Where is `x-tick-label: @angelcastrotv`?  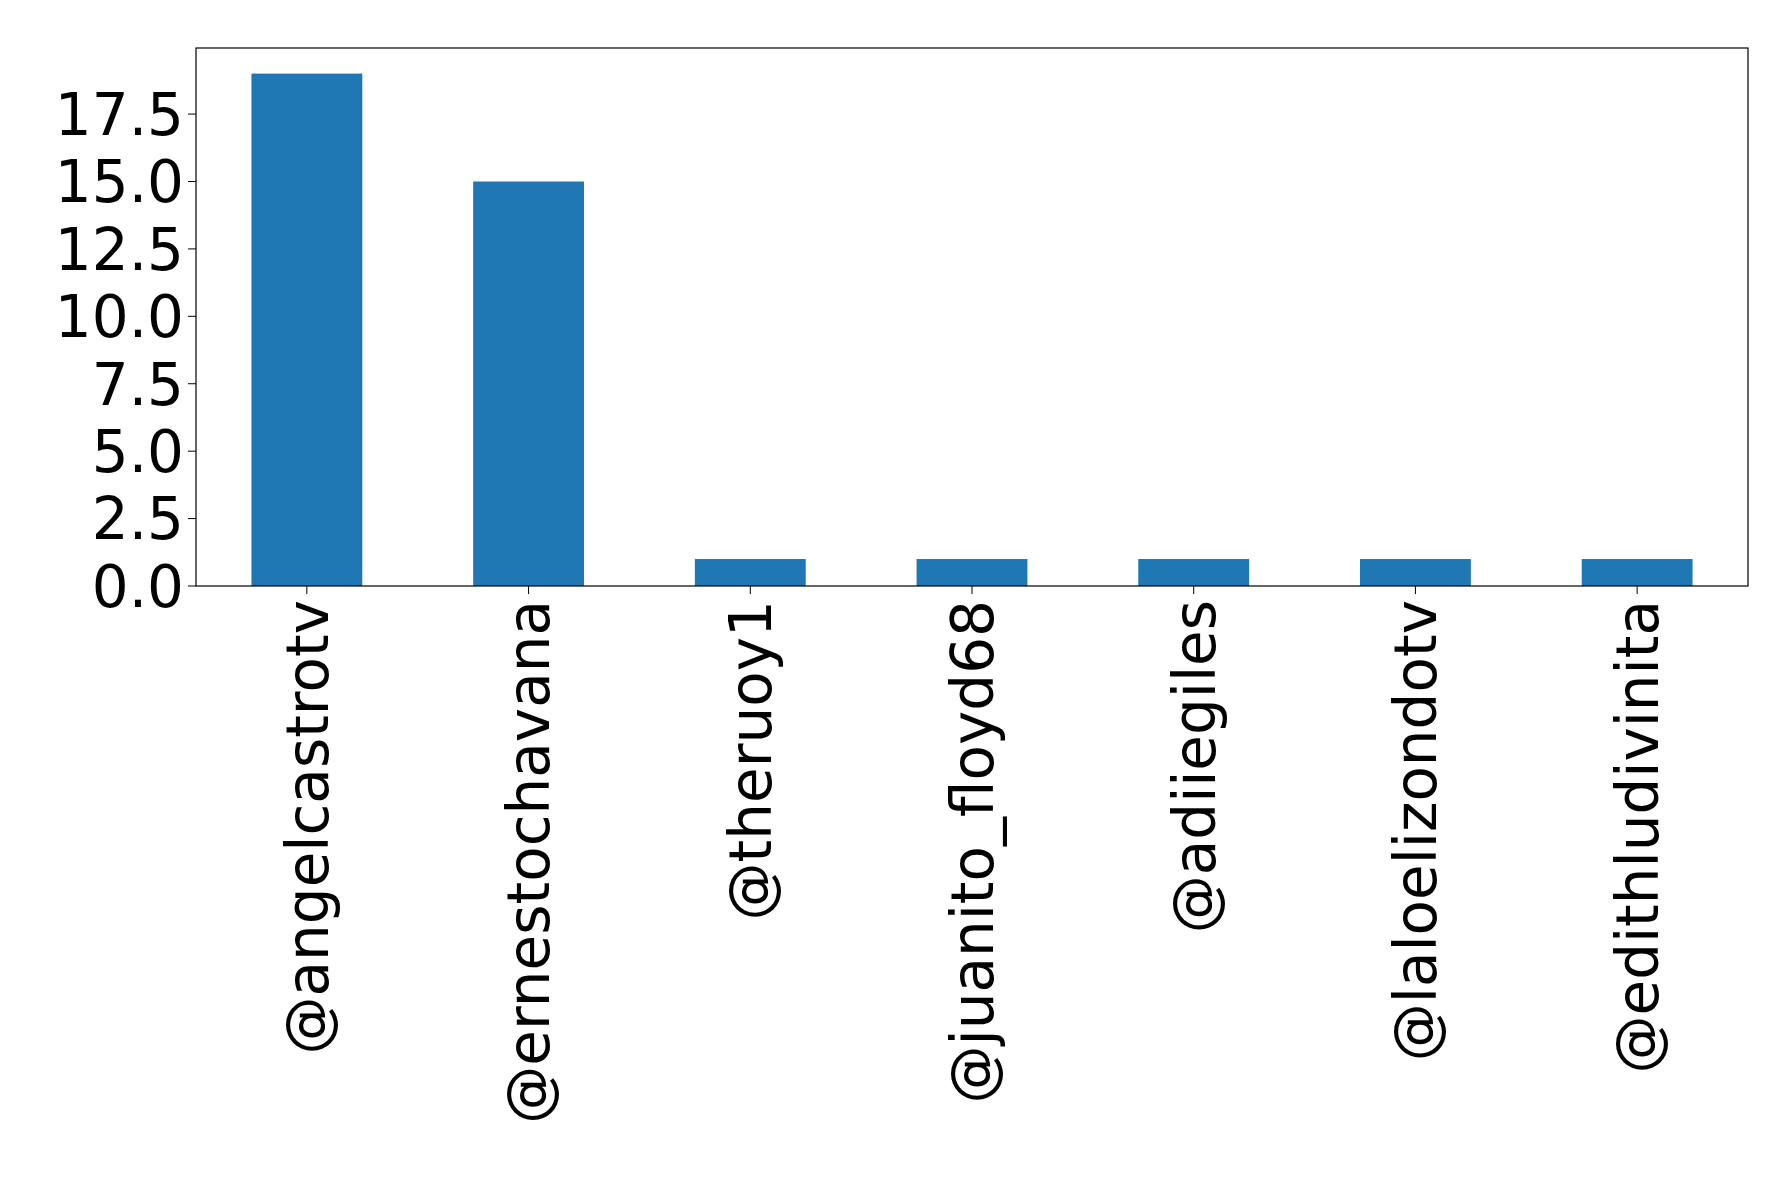 x-tick-label: @angelcastrotv is located at coordinates (307, 827).